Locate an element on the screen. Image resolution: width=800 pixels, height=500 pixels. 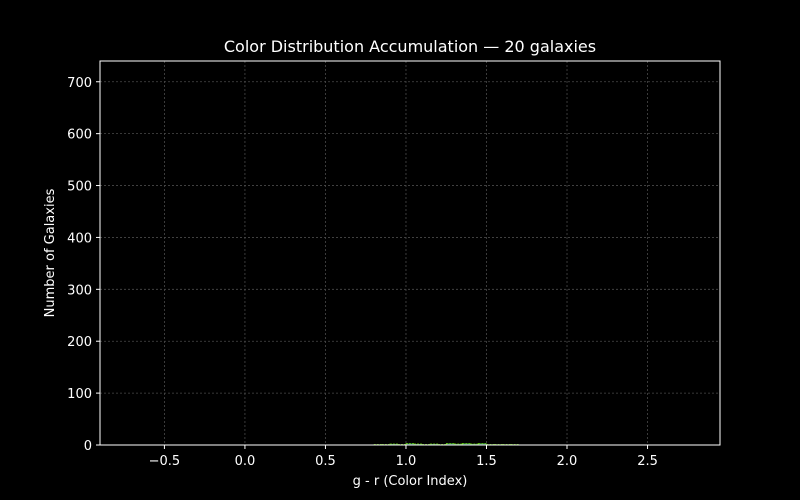
x-tick-label: 2.5 is located at coordinates (647, 461).